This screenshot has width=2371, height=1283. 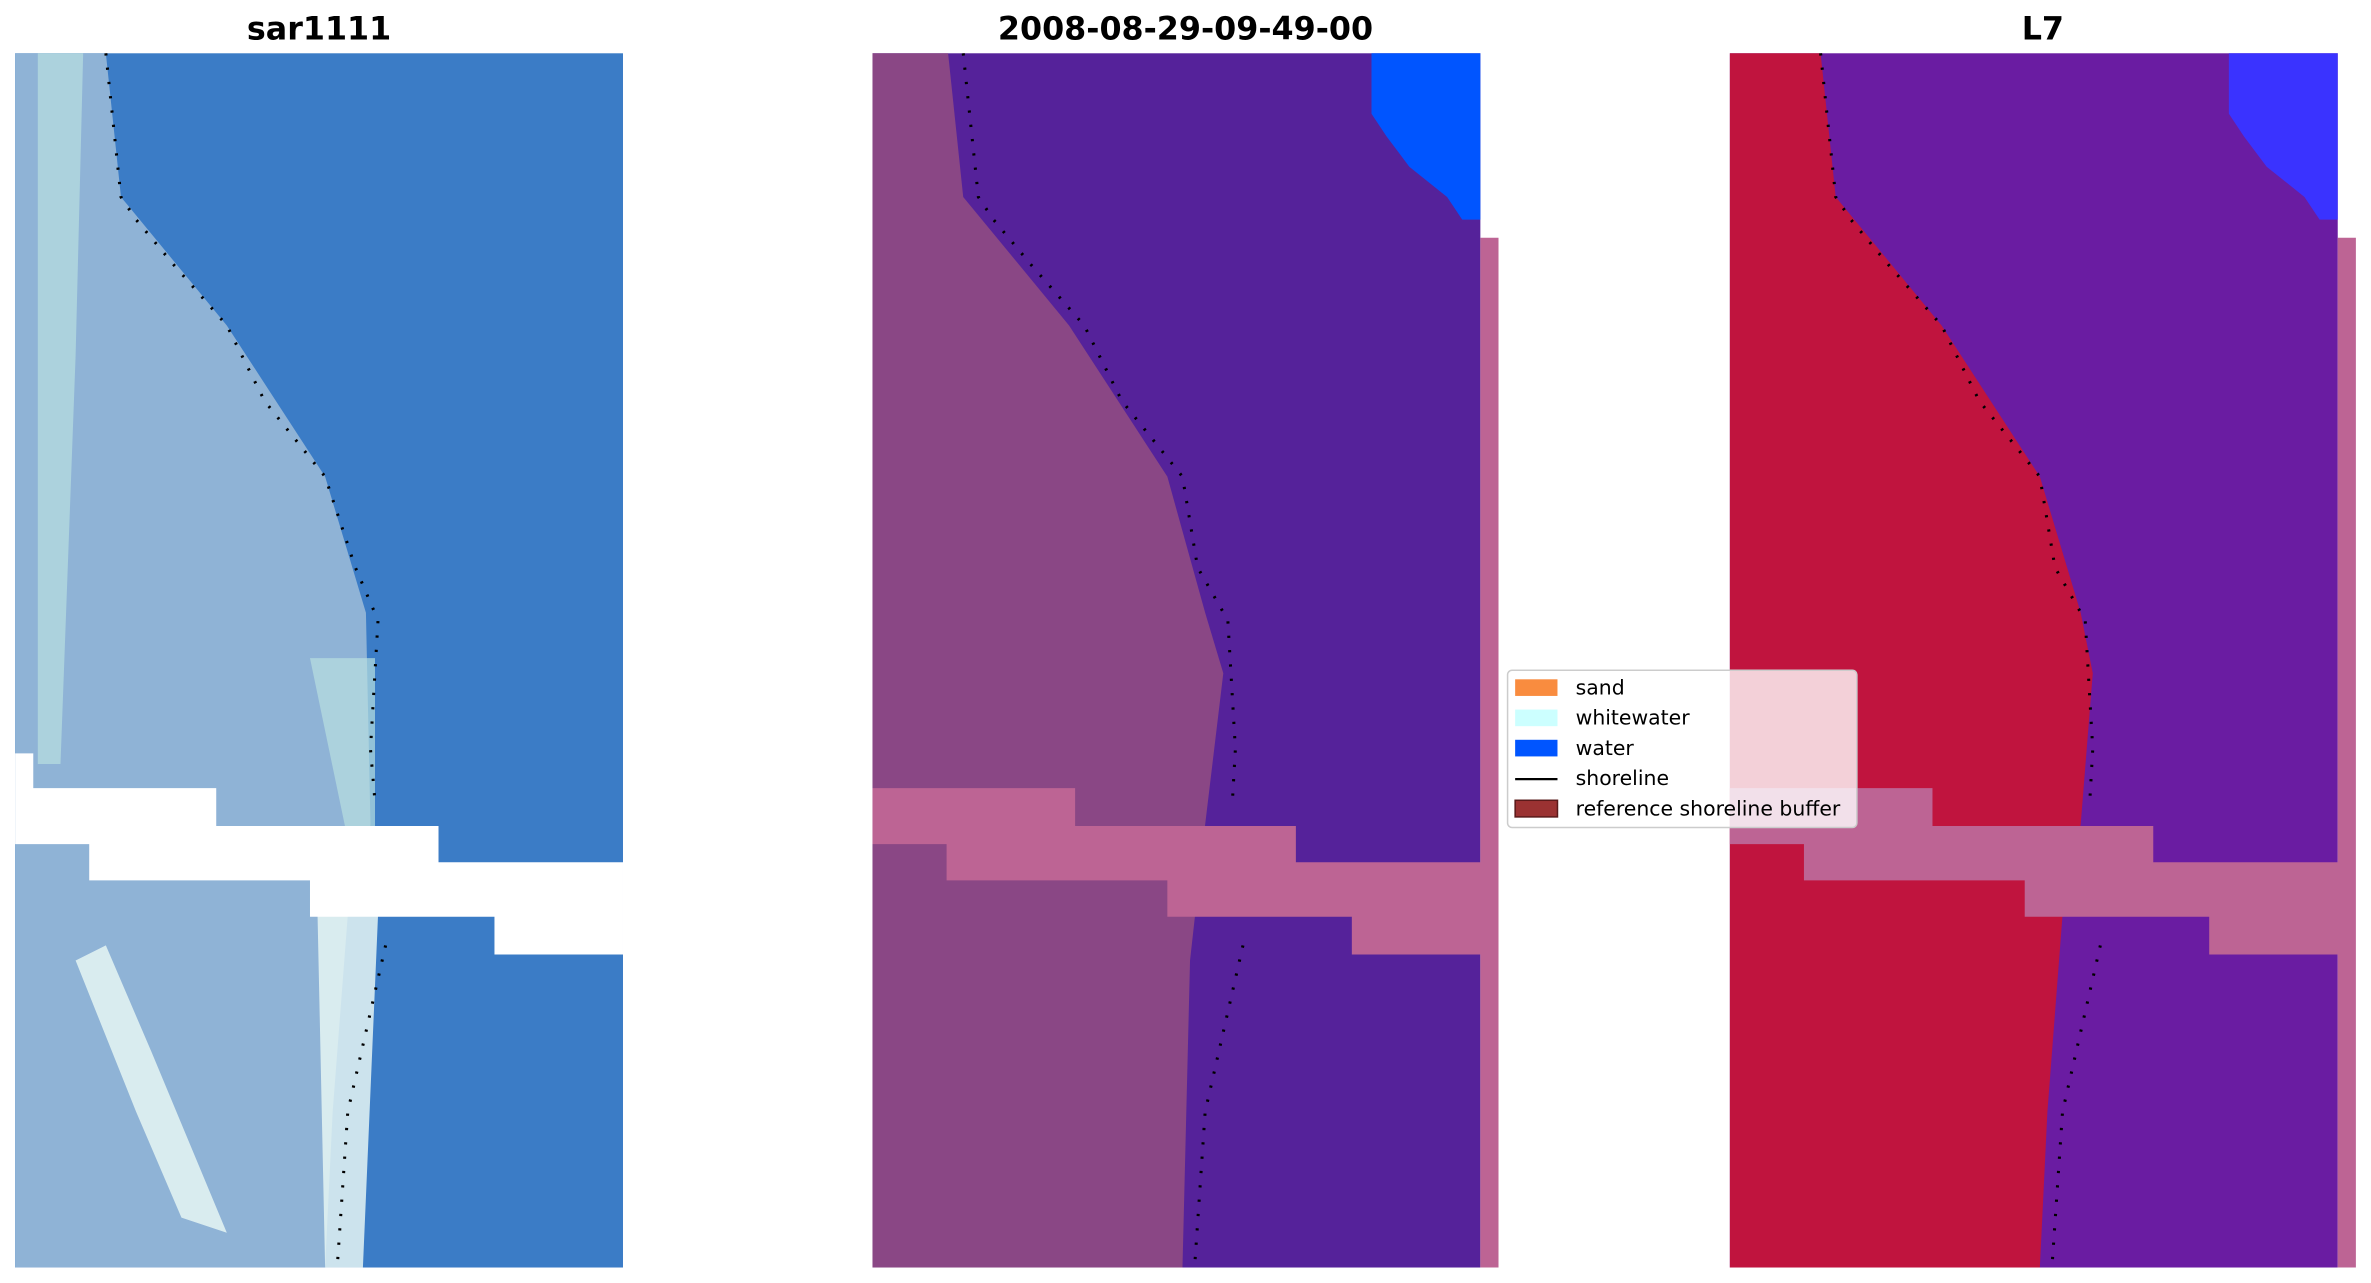 What do you see at coordinates (319, 854) in the screenshot?
I see `nodata-gap` at bounding box center [319, 854].